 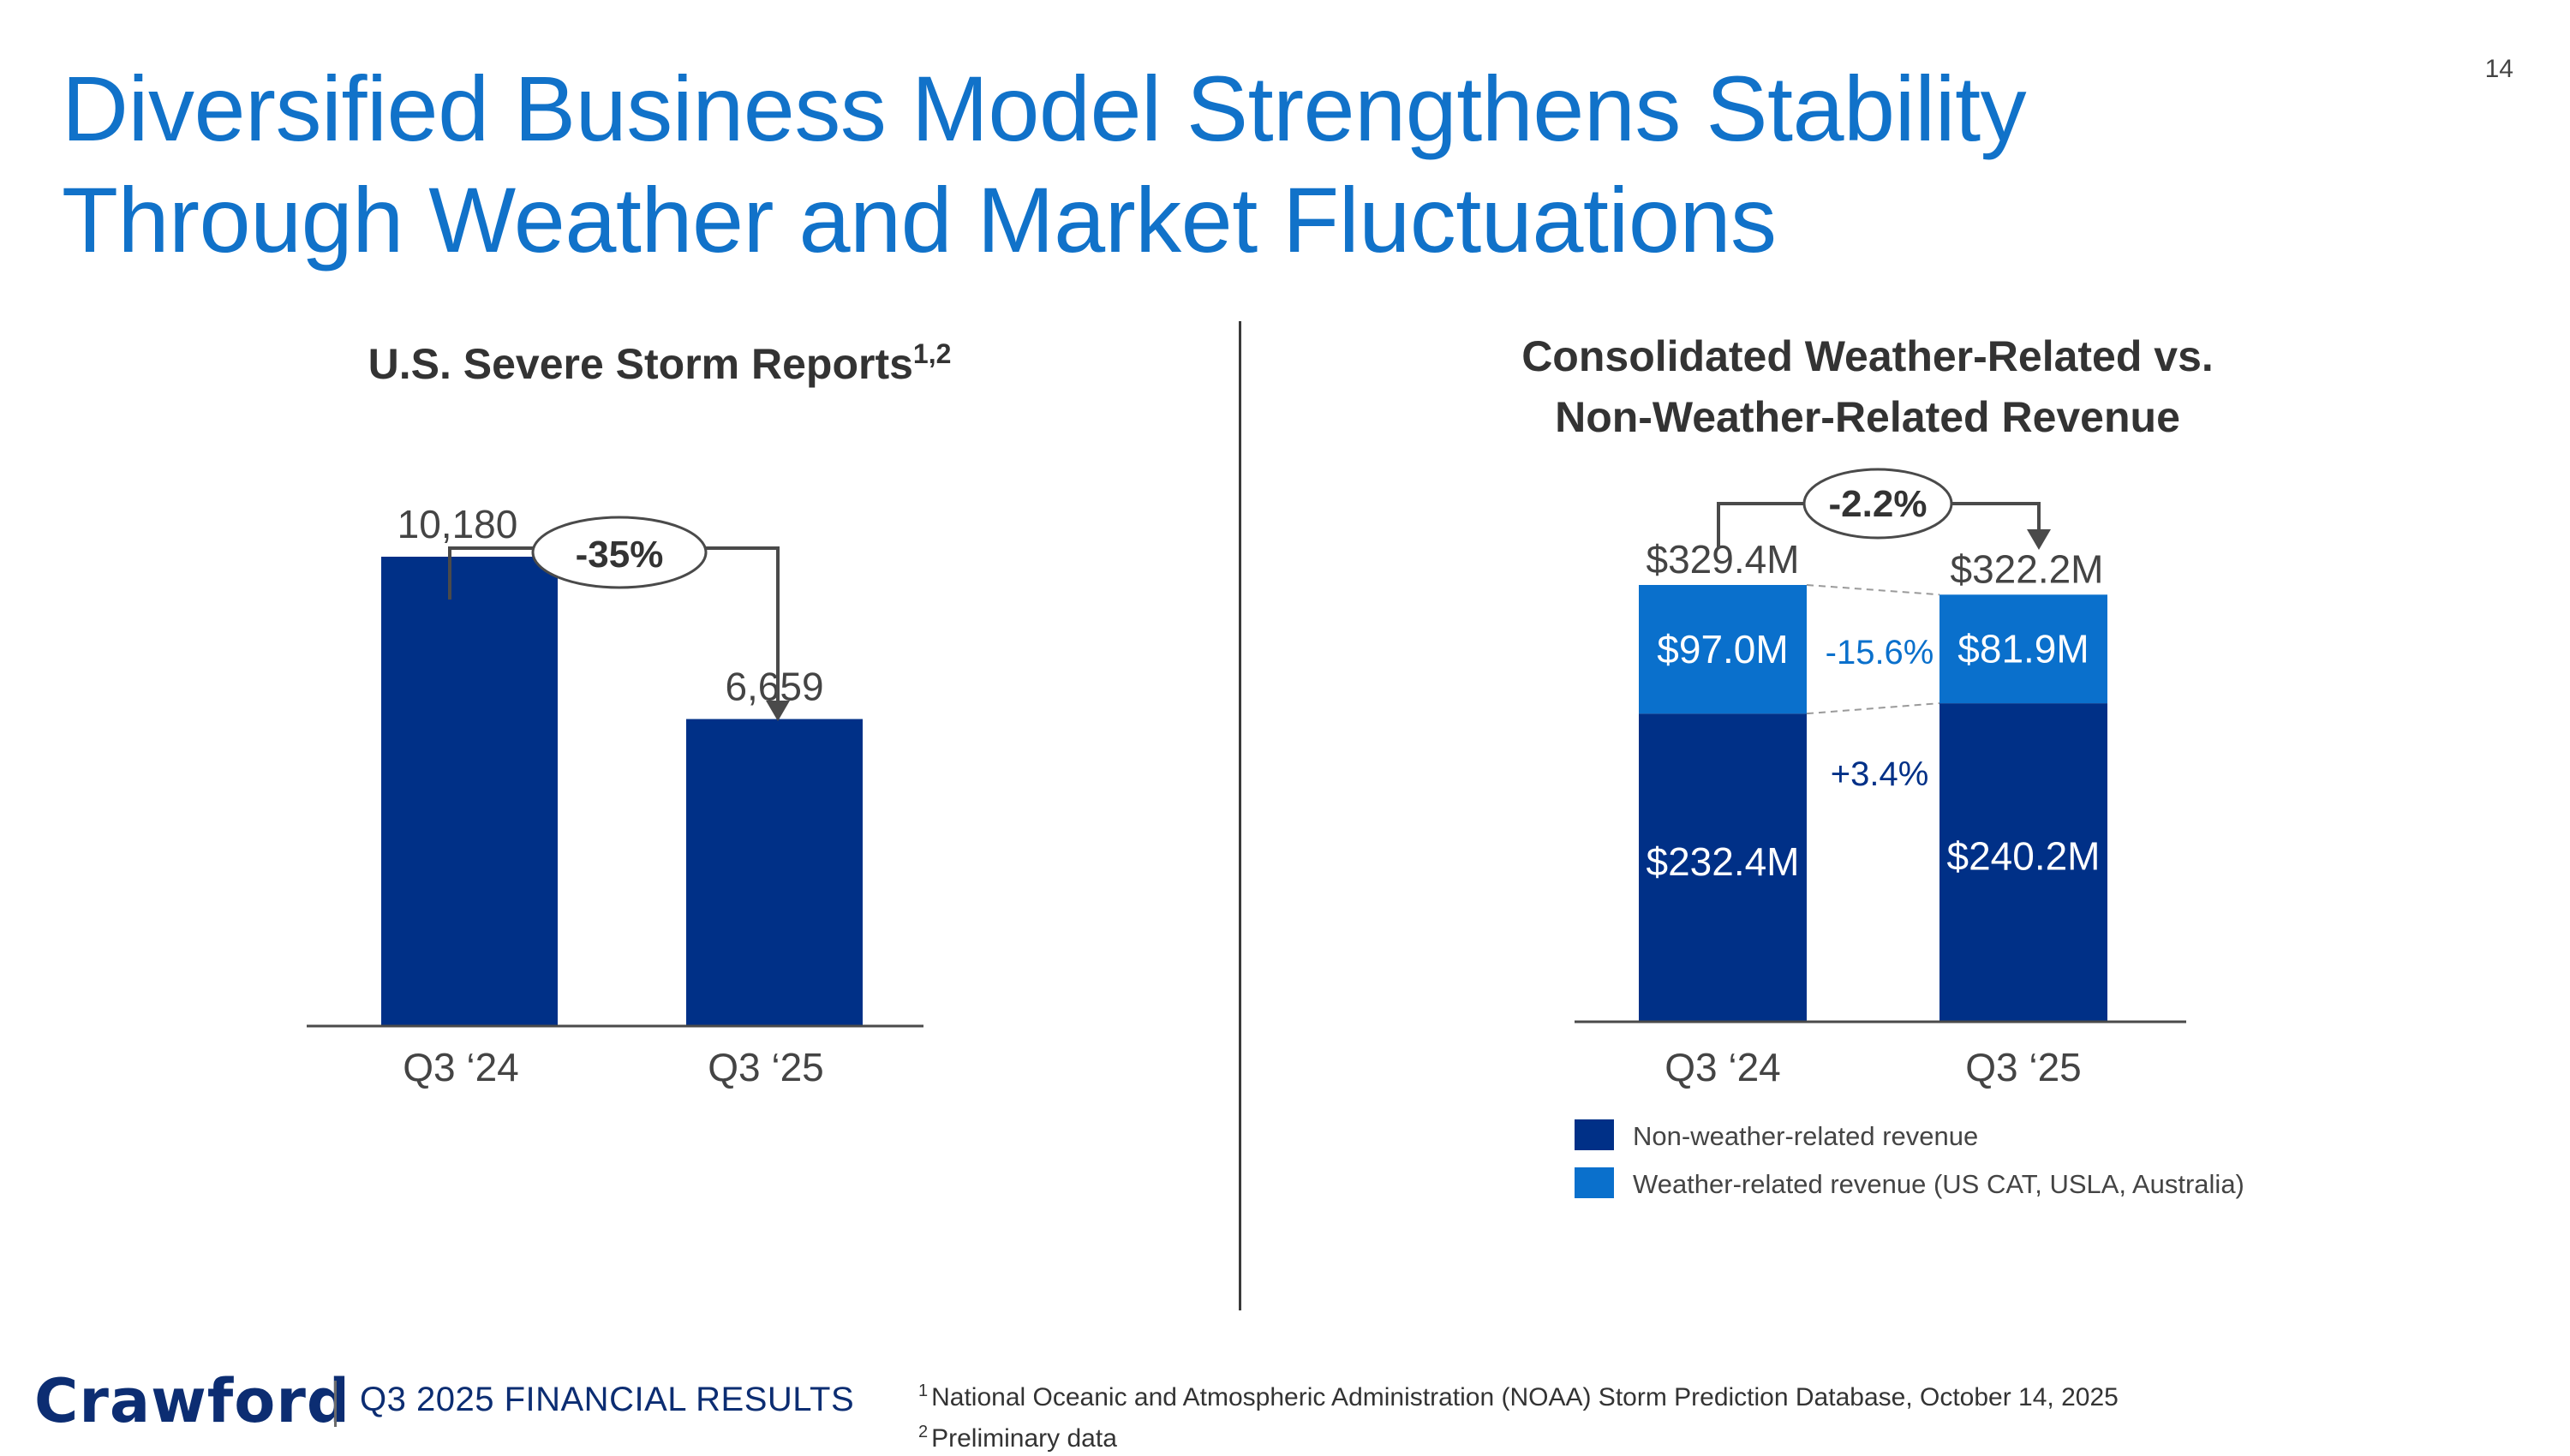 I want to click on weather-connector-line, so click(x=1873, y=590).